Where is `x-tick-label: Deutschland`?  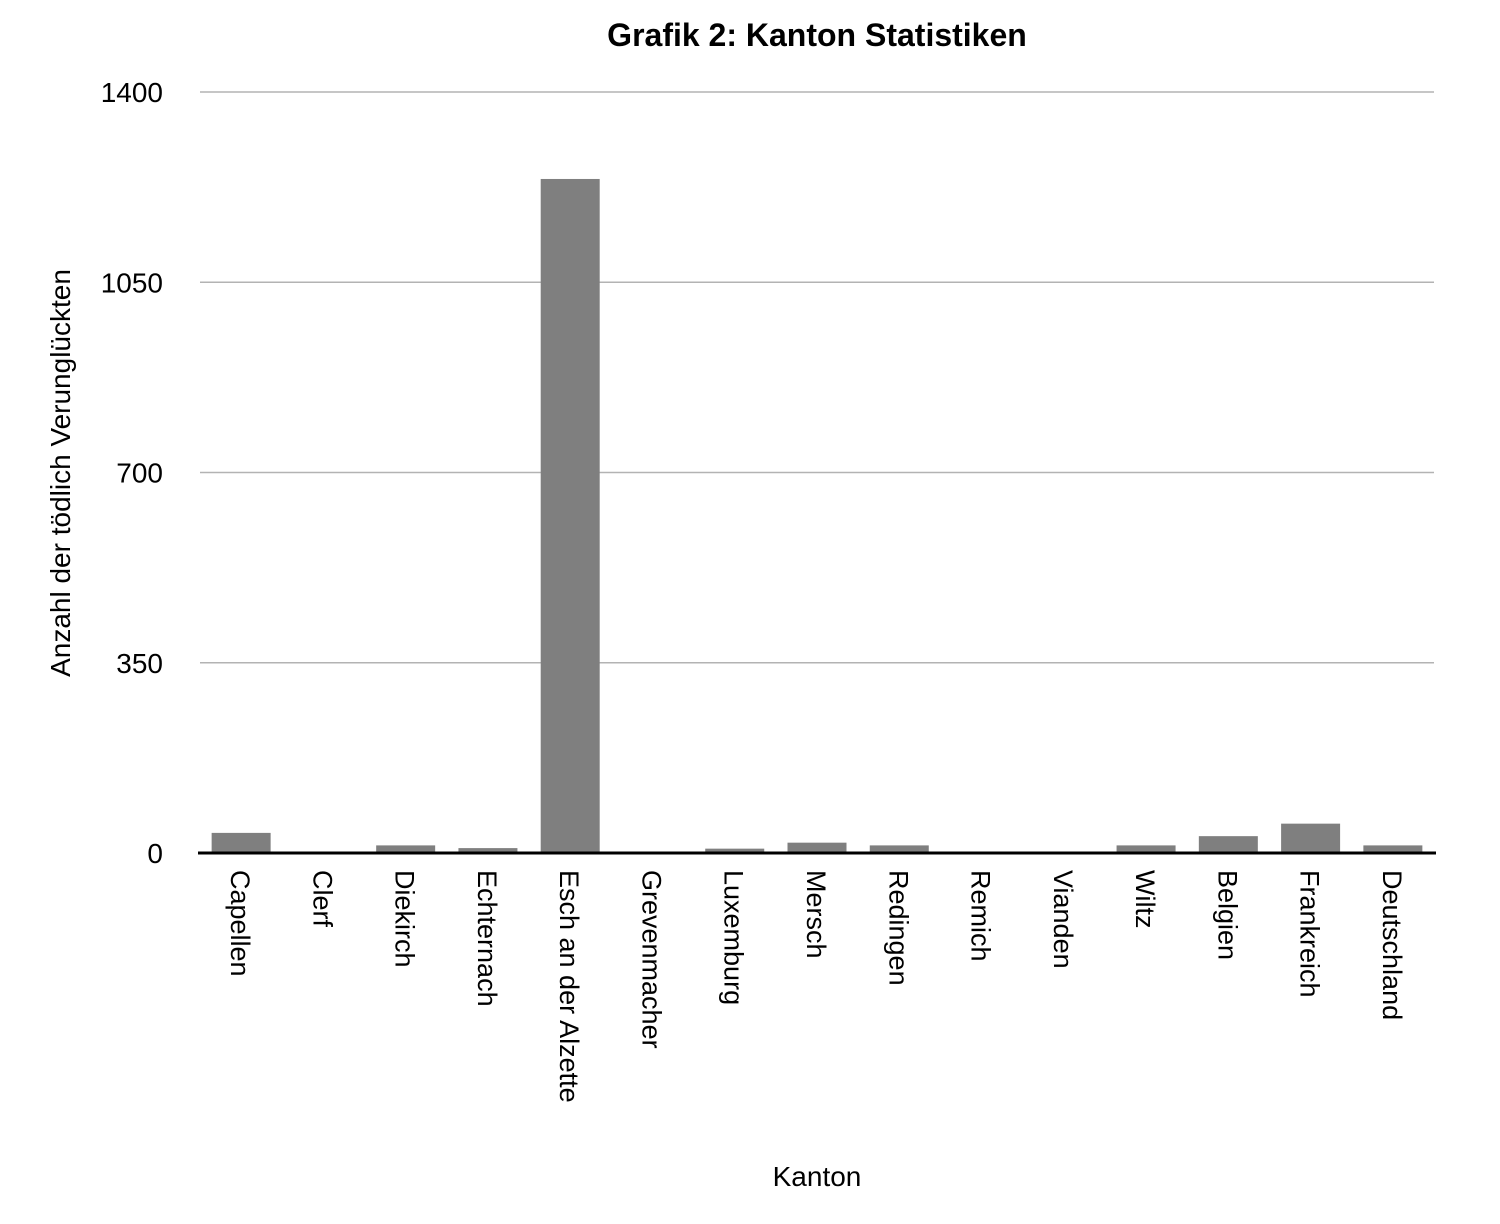
x-tick-label: Deutschland is located at coordinates (1392, 945).